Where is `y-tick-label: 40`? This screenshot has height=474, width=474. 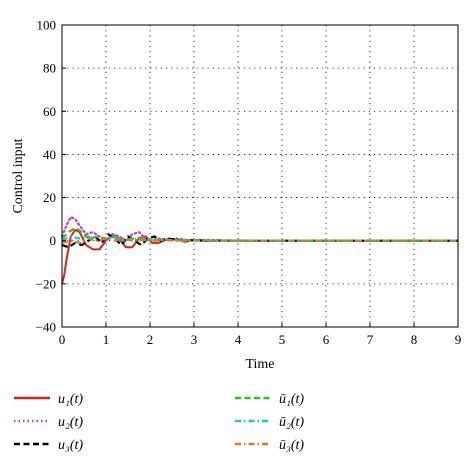 y-tick-label: 40 is located at coordinates (49, 154).